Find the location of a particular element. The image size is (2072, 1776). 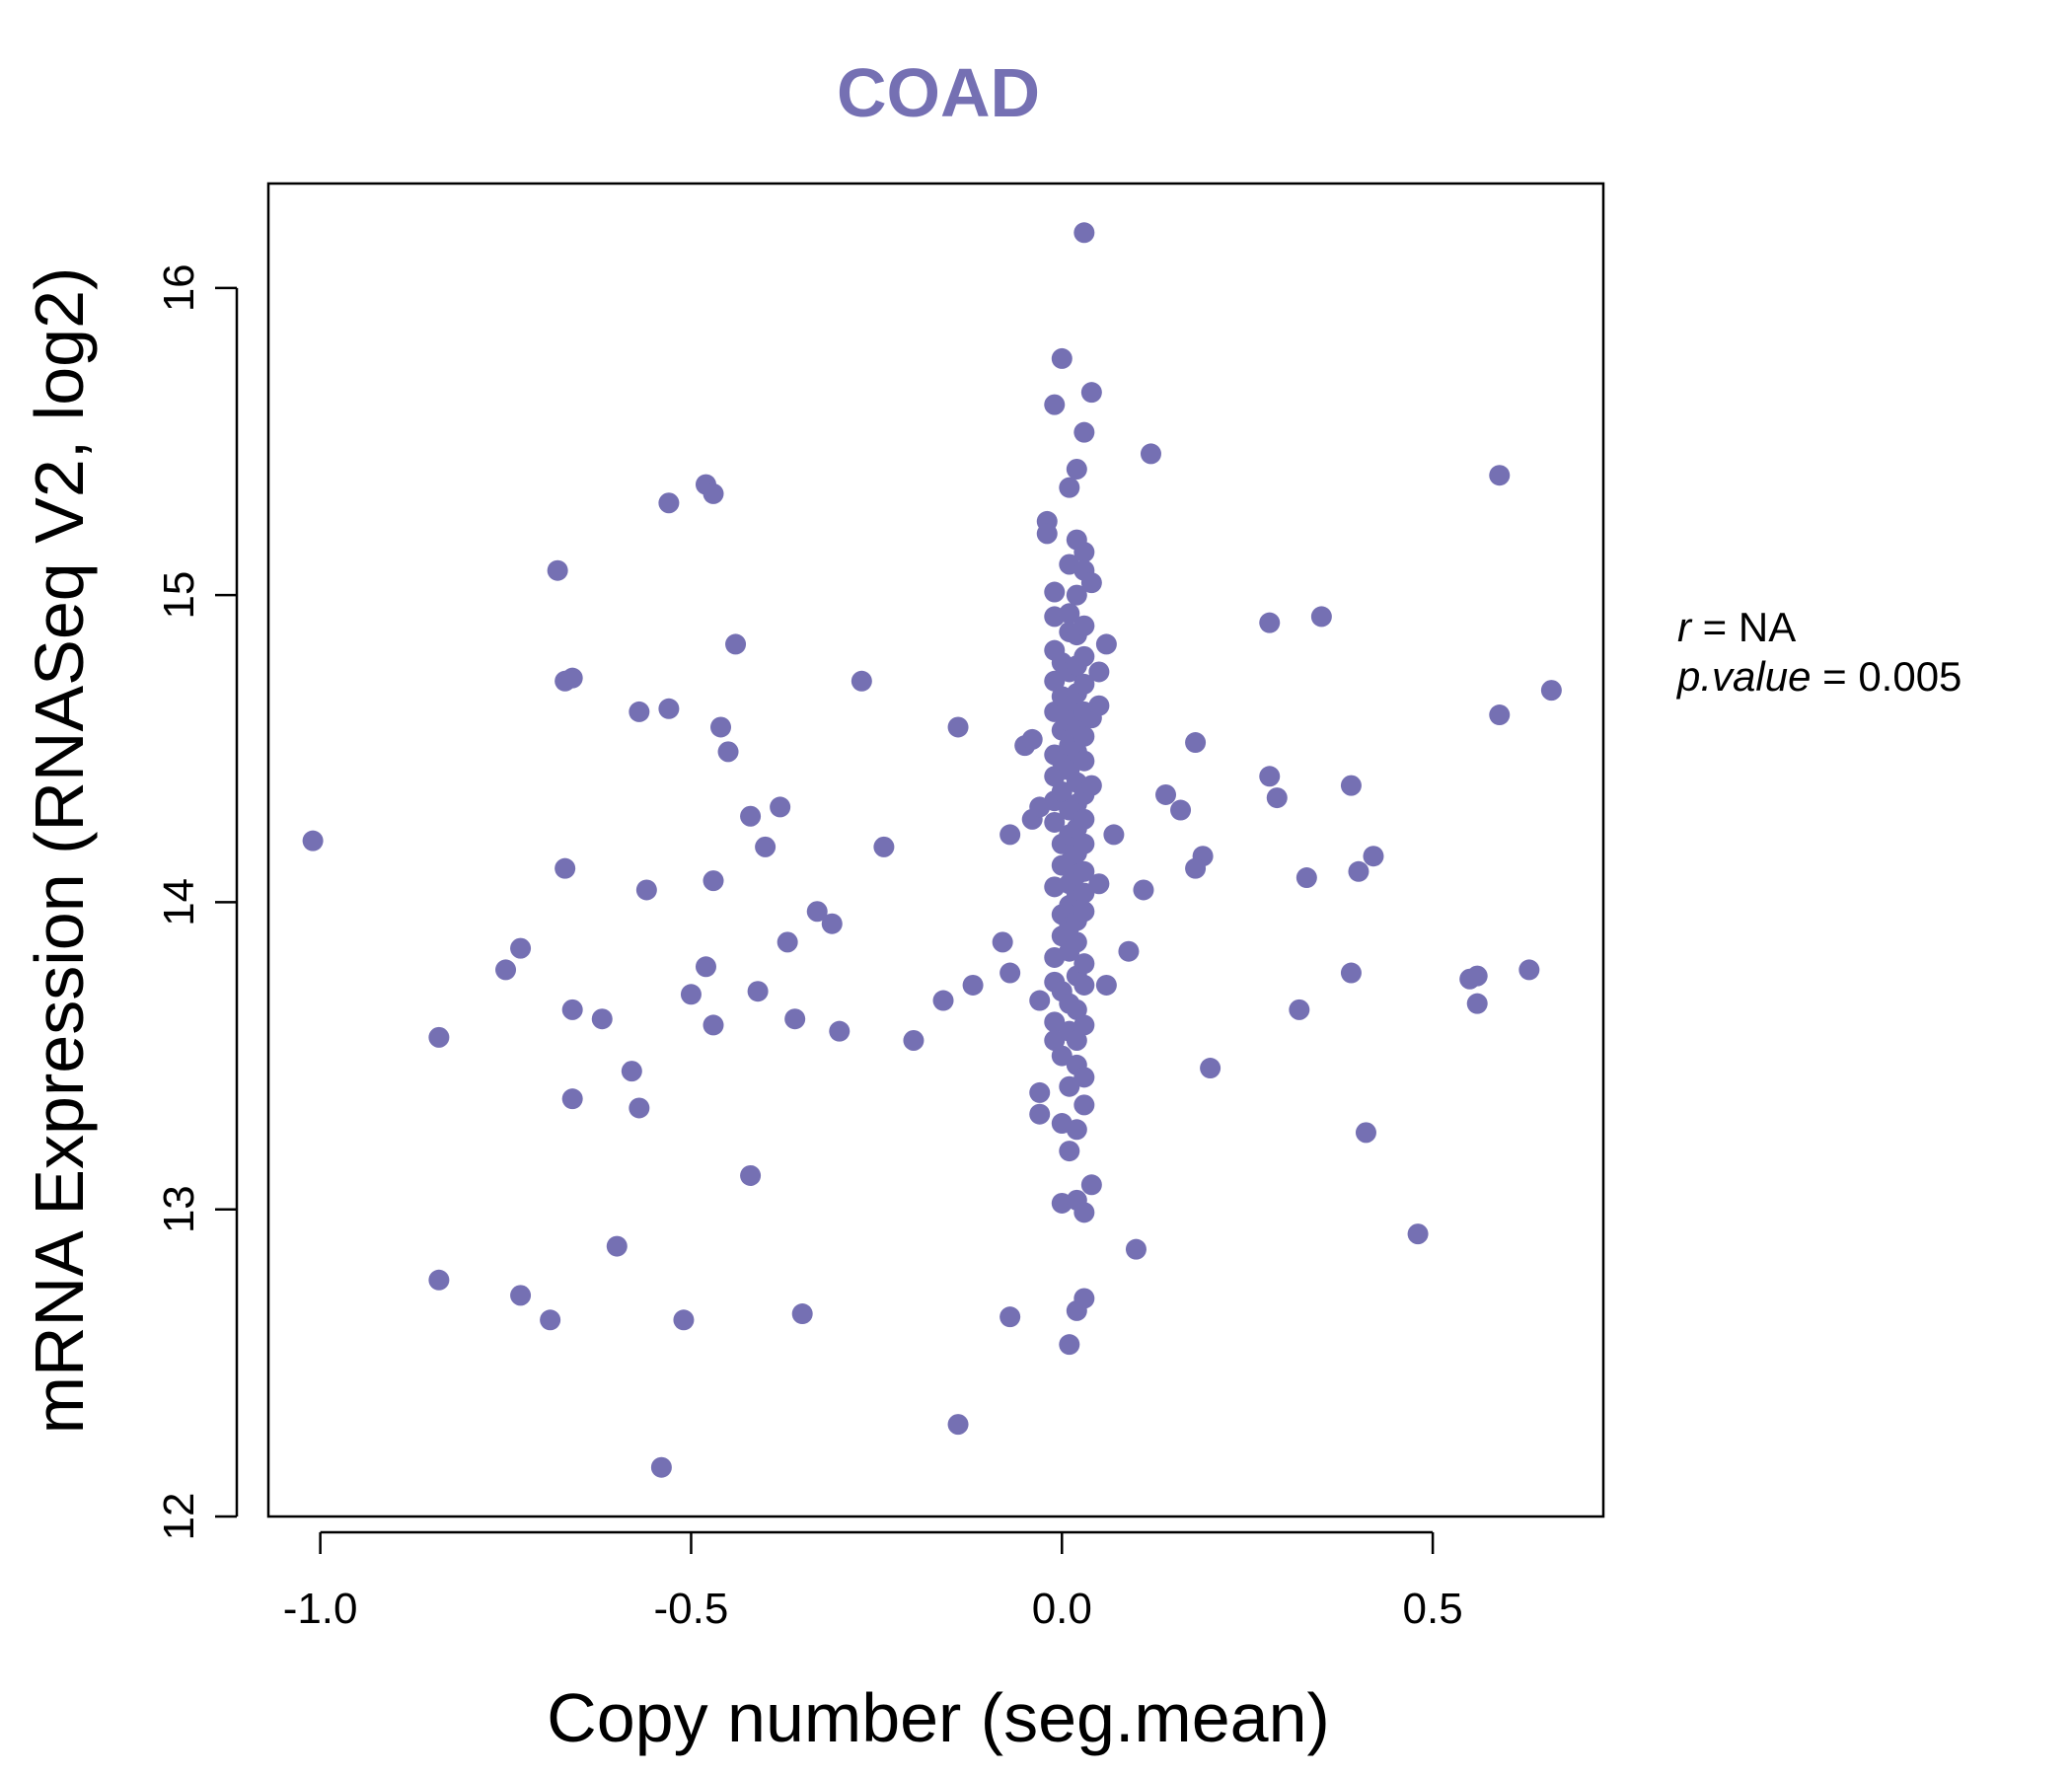

r-label: r is located at coordinates (1684, 627).